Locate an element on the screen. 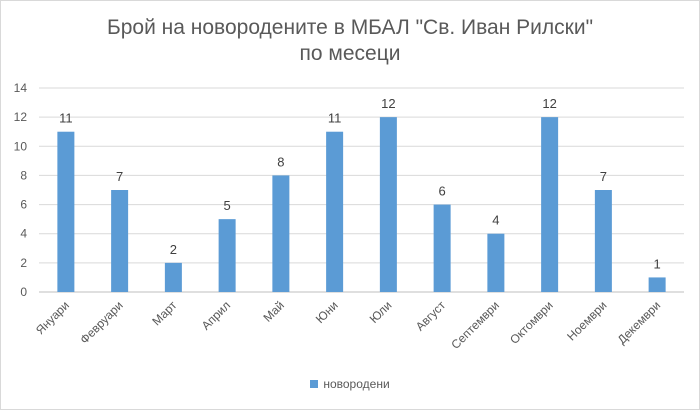 Image resolution: width=700 pixels, height=410 pixels. y-tick-label-6: 6 is located at coordinates (23, 205).